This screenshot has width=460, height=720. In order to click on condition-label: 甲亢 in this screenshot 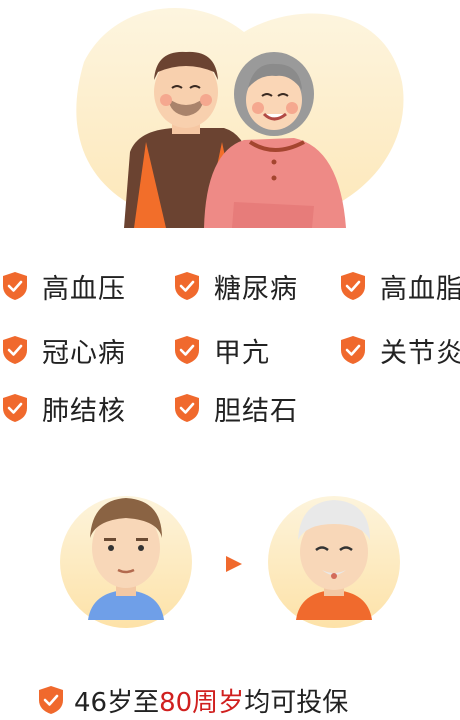, I will do `click(242, 353)`.